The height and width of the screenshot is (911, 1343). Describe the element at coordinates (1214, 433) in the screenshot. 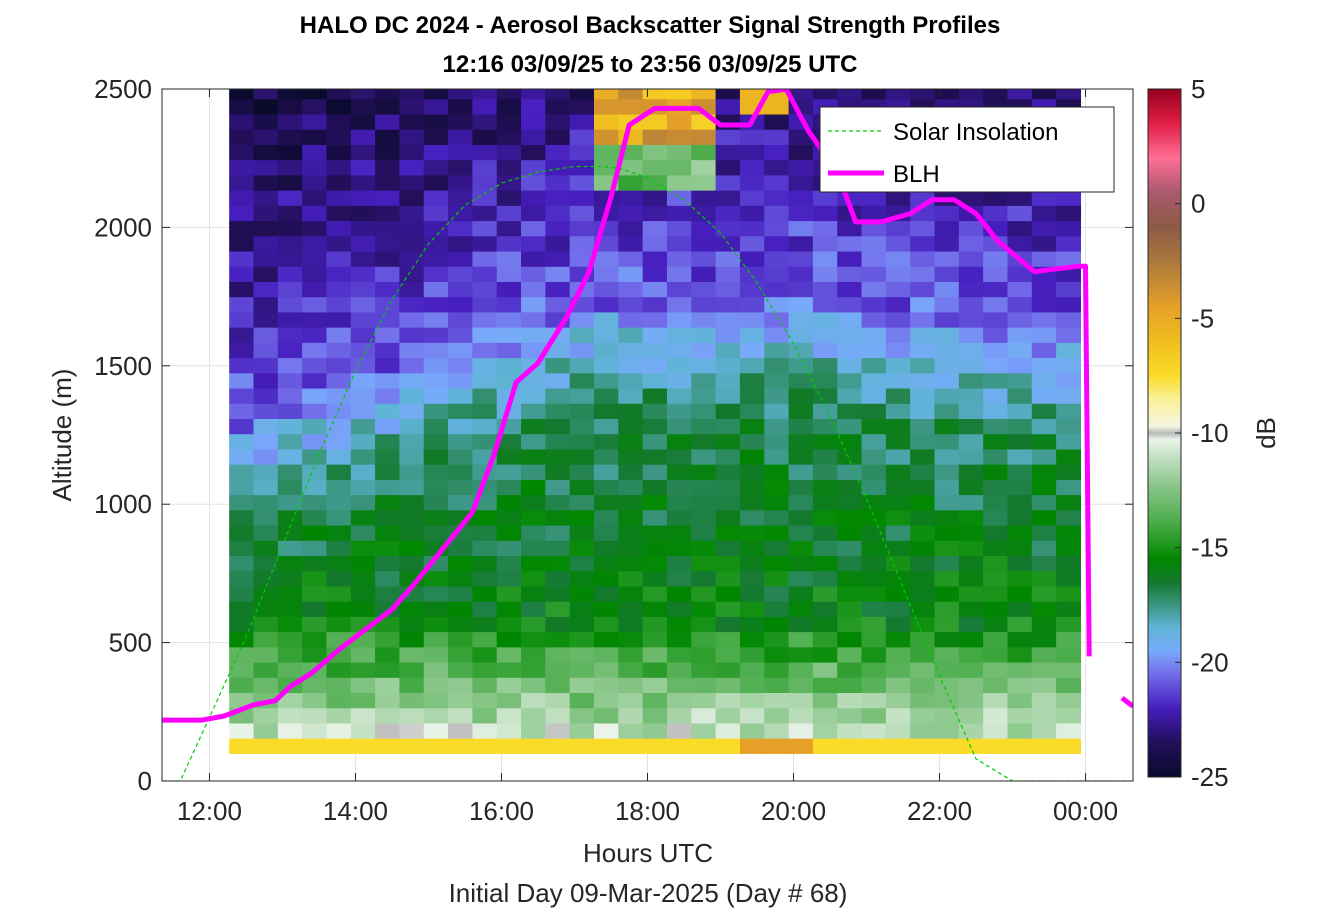

I see `colorbar: 5 0 -5 -10 -15 -20 -25 dB` at that location.